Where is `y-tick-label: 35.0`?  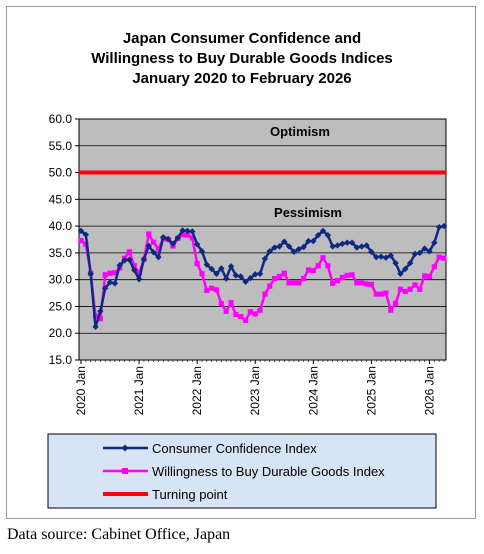 y-tick-label: 35.0 is located at coordinates (61, 253).